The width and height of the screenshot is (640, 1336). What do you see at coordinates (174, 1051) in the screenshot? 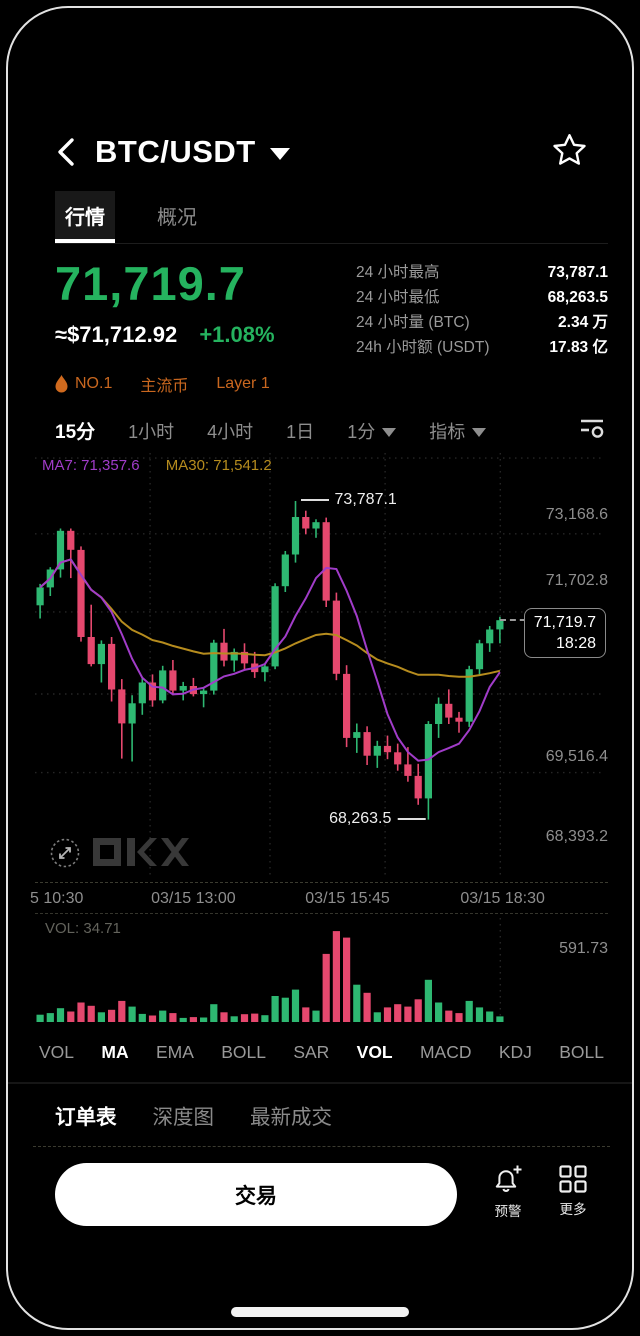
I see `indicator-tab-ema: EMA` at bounding box center [174, 1051].